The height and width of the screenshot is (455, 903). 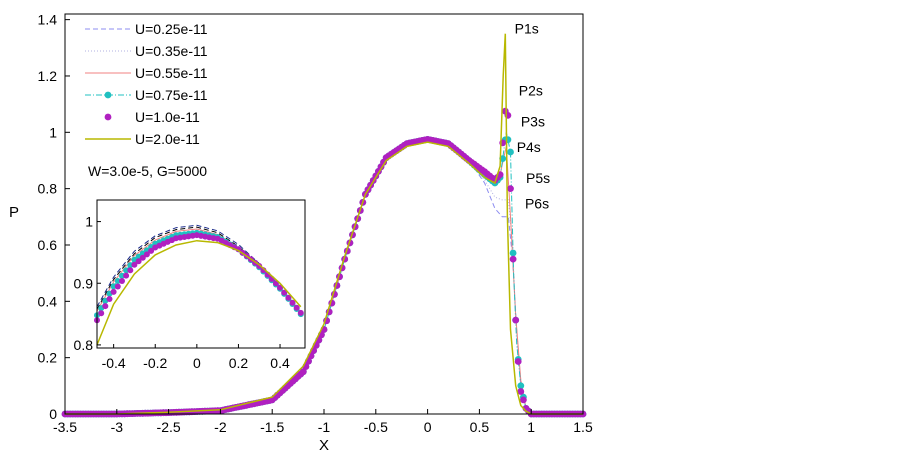 What do you see at coordinates (54, 217) in the screenshot?
I see `y-axis-ticks: 0 0.2 0.4 0.6 0.8 1 1.2 1.4` at bounding box center [54, 217].